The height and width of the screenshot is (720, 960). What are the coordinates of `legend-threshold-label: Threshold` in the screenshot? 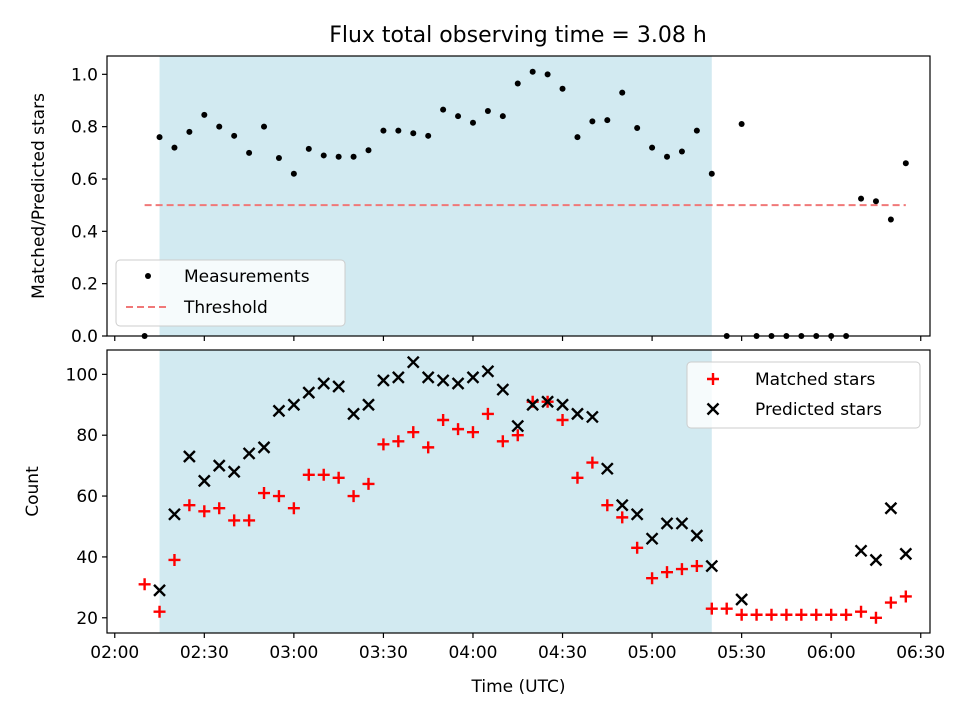 It's located at (225, 308).